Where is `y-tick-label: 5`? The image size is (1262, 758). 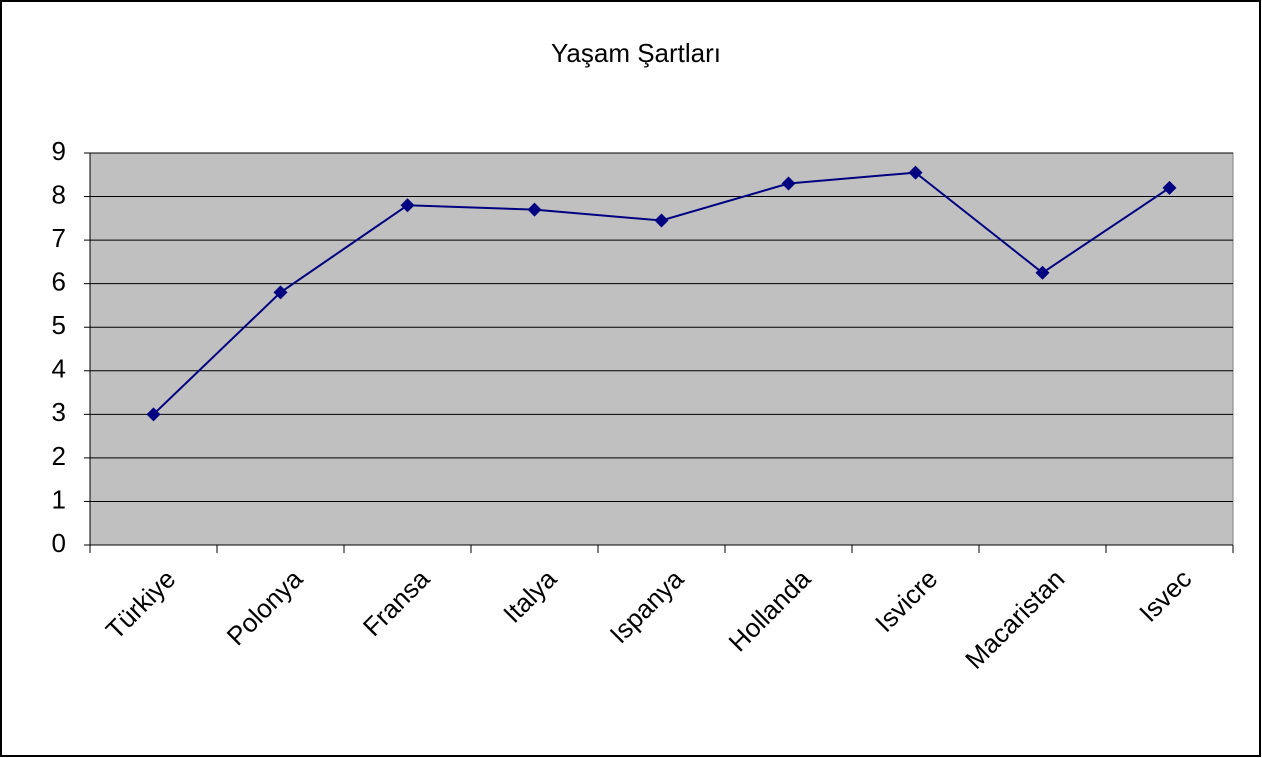 y-tick-label: 5 is located at coordinates (59, 325).